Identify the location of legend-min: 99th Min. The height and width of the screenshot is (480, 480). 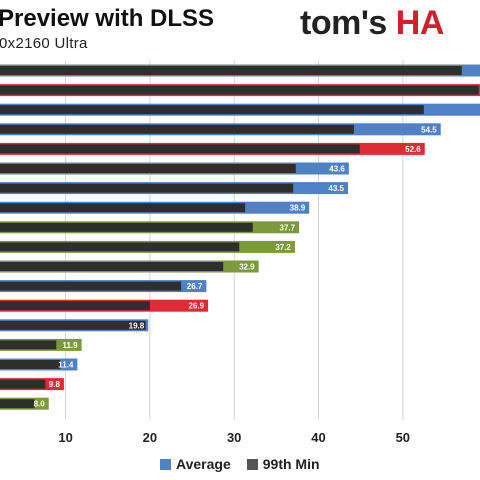
(283, 464).